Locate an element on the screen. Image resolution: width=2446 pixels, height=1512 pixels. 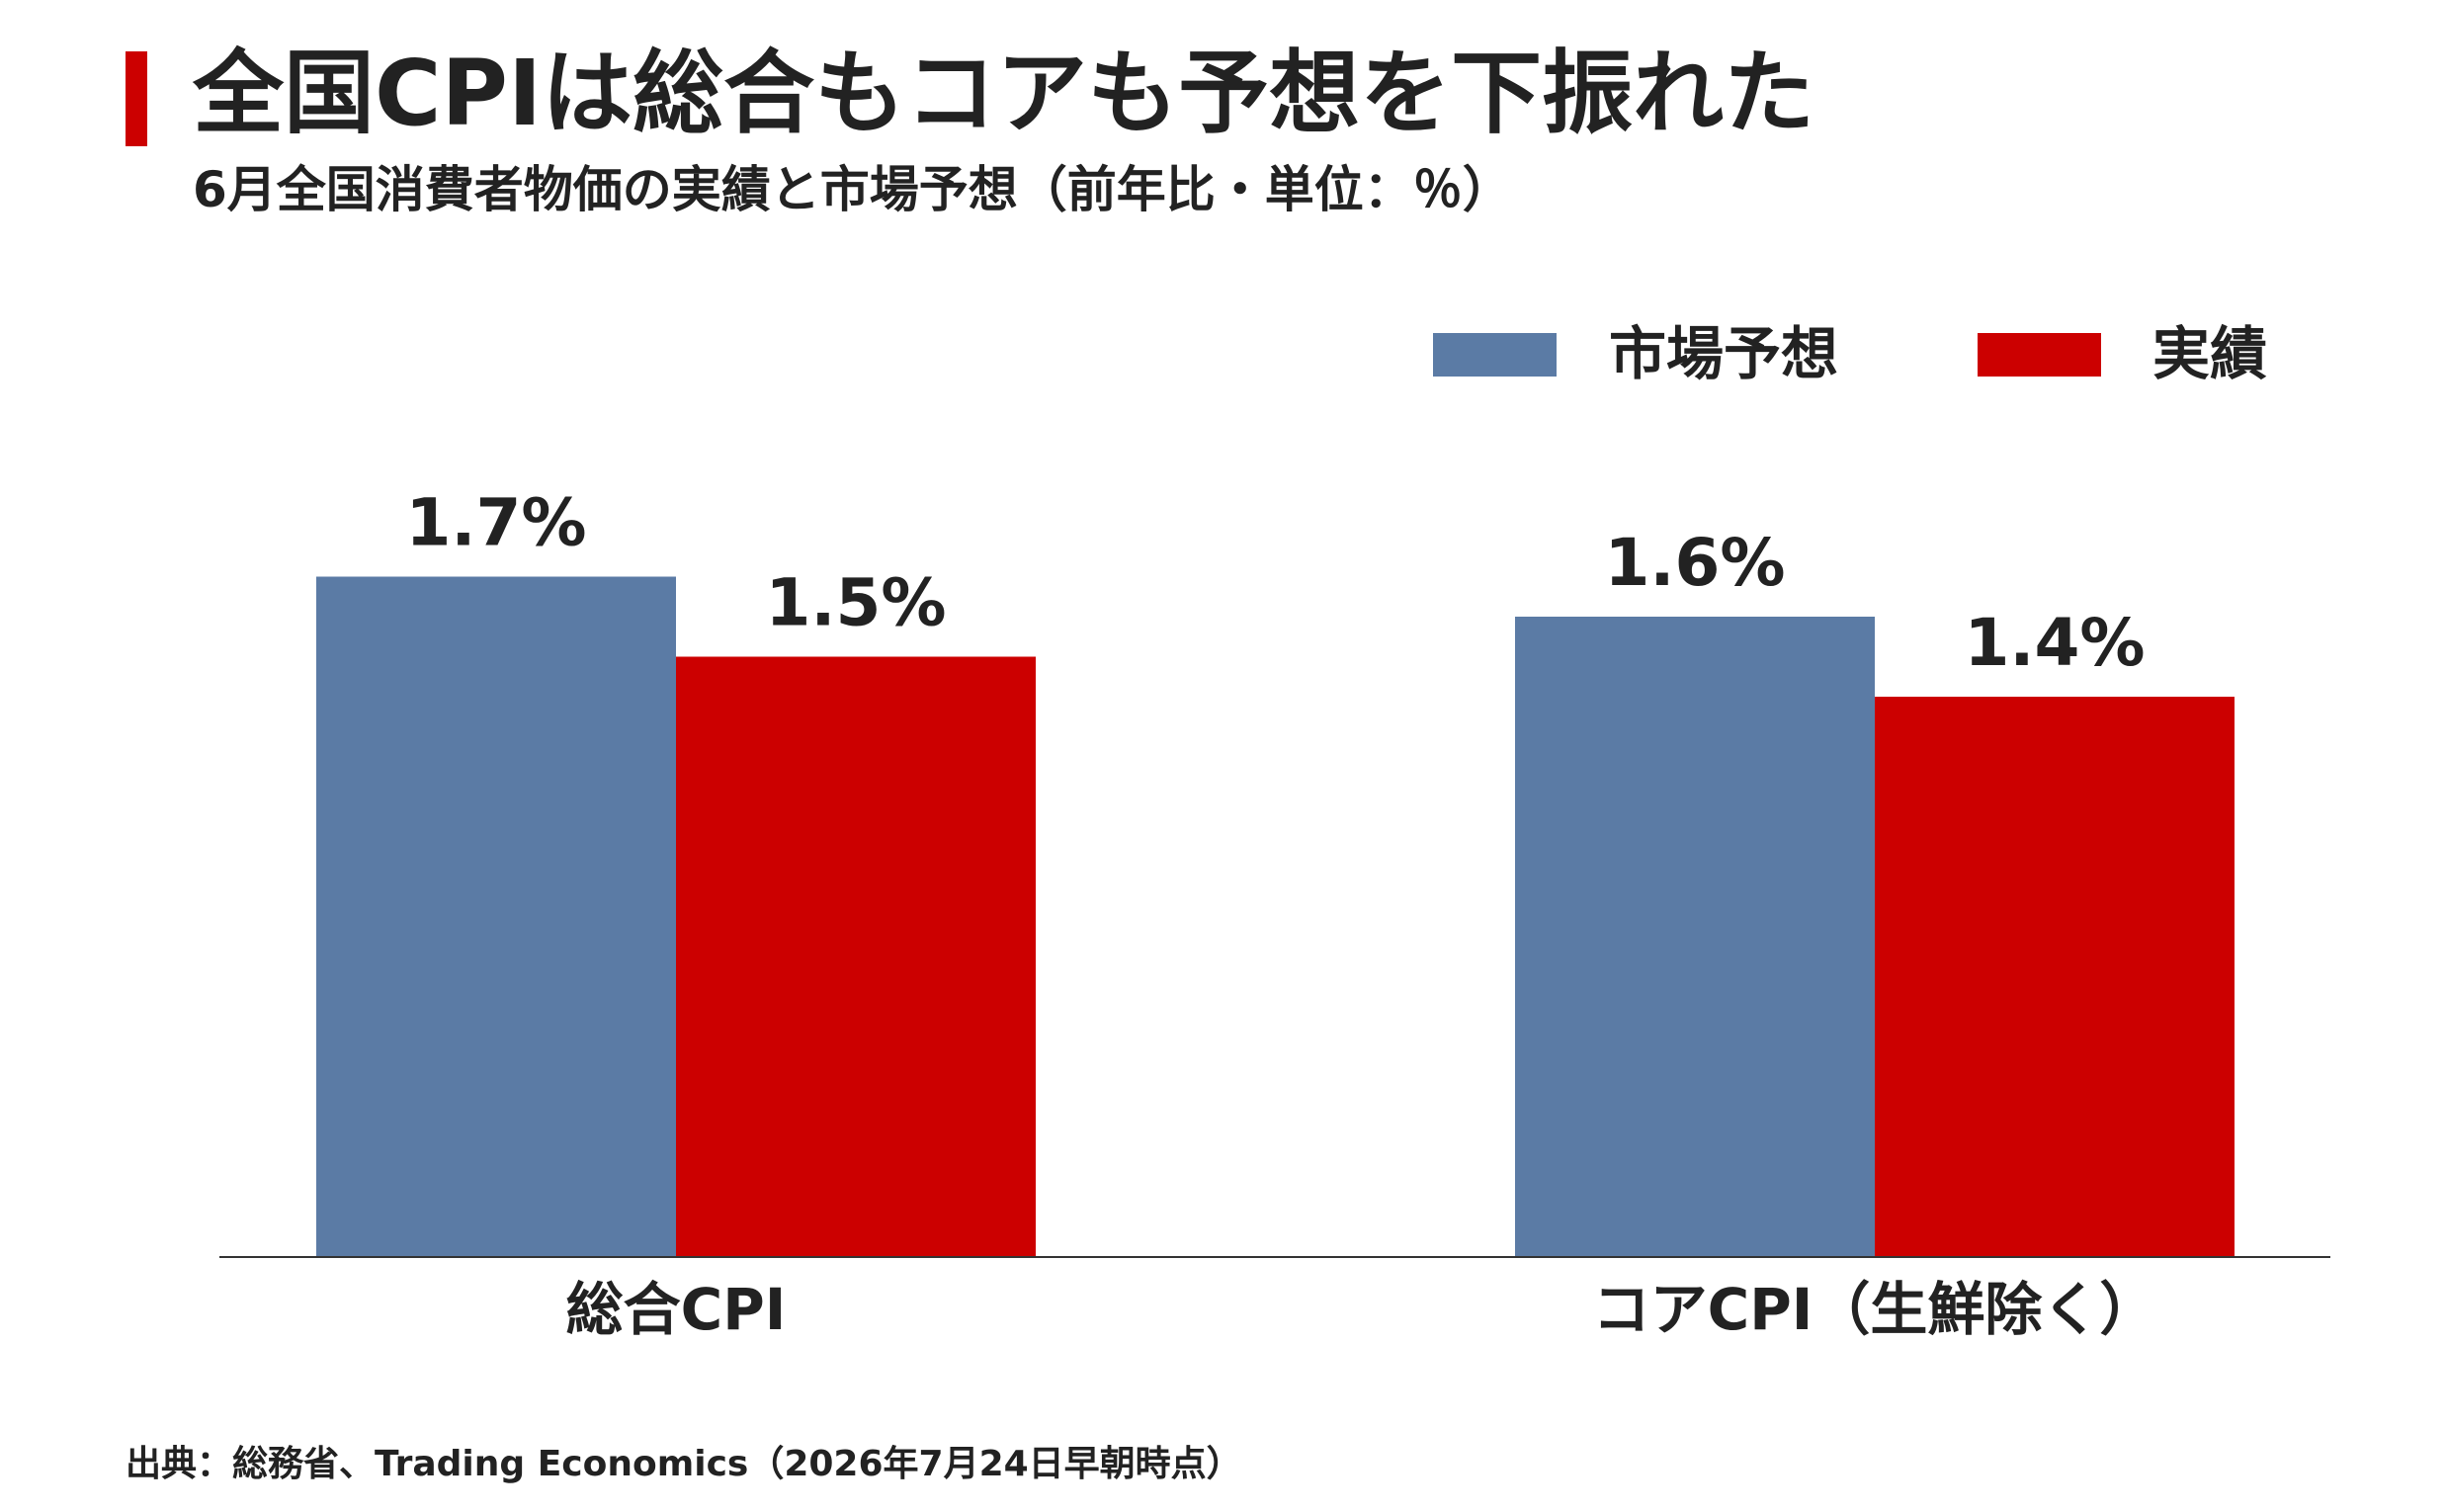
legend-label-forecast: 市場予想 is located at coordinates (1724, 353).